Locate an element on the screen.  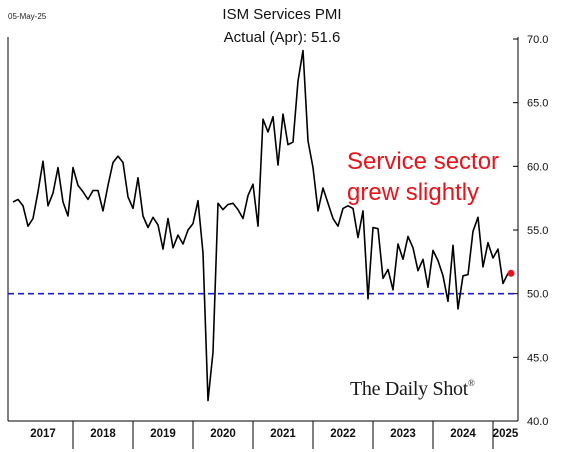
x-tick-label: 2018 is located at coordinates (103, 434).